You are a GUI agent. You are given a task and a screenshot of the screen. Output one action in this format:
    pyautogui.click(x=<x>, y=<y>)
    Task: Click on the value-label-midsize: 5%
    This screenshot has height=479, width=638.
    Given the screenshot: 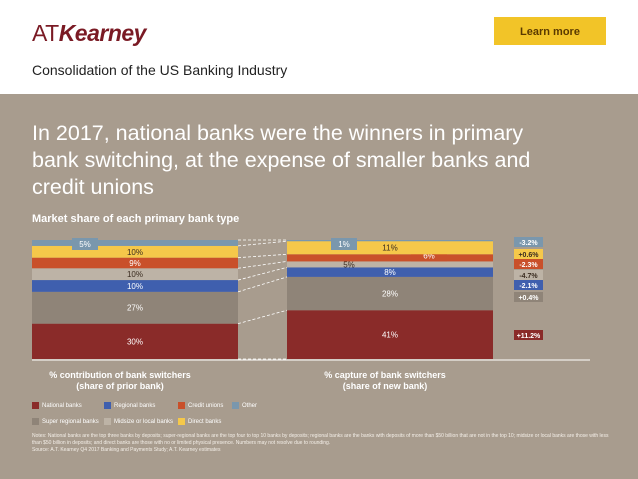 What is the action you would take?
    pyautogui.click(x=349, y=264)
    